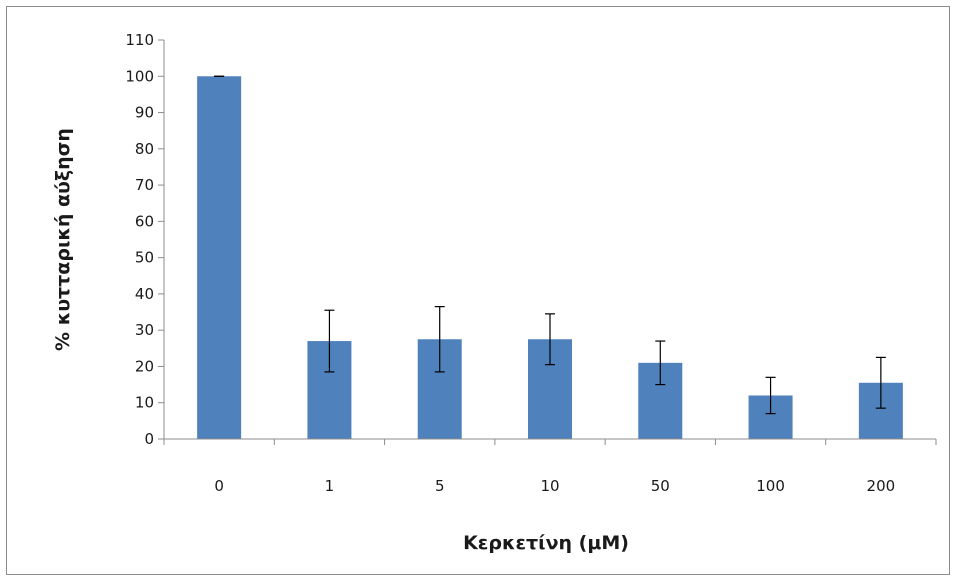 The height and width of the screenshot is (581, 958). I want to click on y-tick-label: 10, so click(144, 403).